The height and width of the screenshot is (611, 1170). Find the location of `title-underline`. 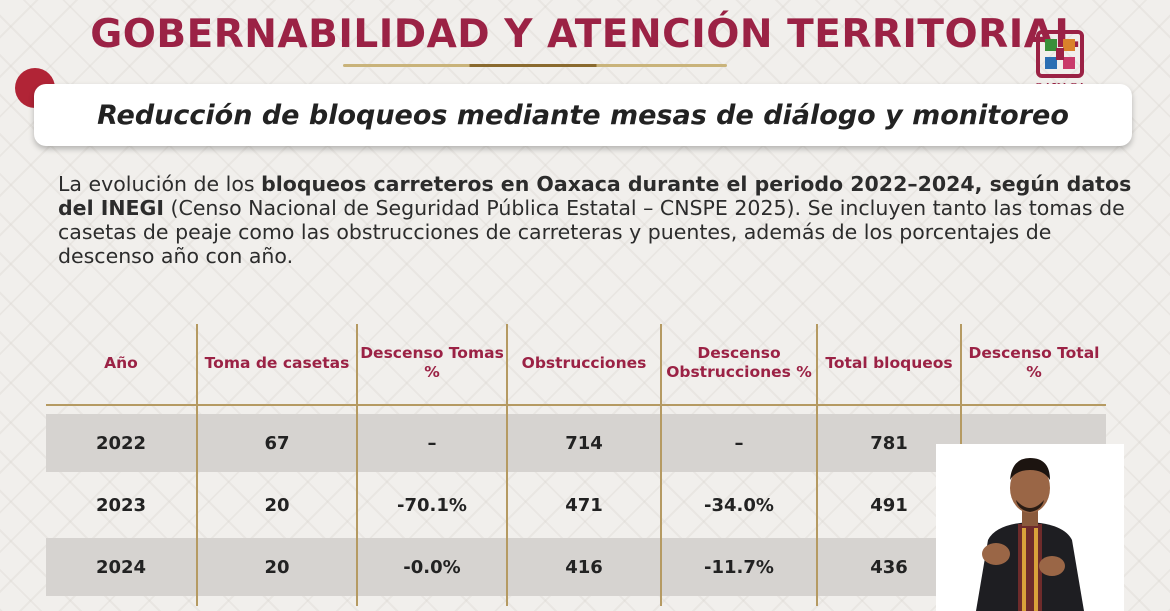

title-underline is located at coordinates (535, 65).